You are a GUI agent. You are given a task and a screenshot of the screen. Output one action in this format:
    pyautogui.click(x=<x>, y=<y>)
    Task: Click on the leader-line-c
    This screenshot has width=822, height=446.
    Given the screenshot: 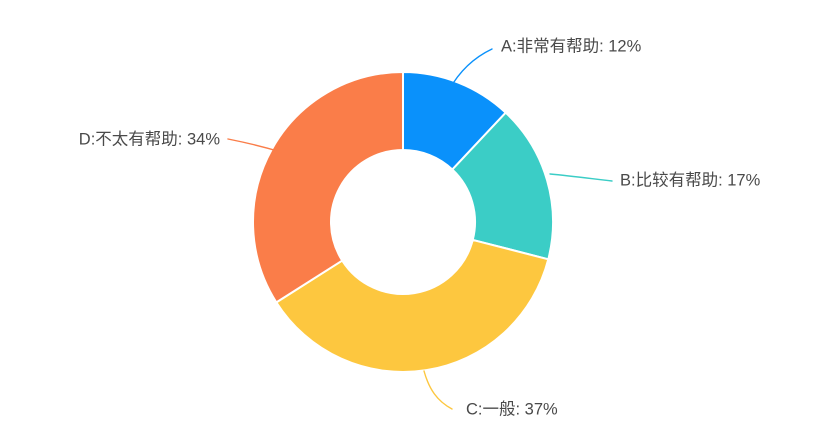 What is the action you would take?
    pyautogui.click(x=438, y=390)
    